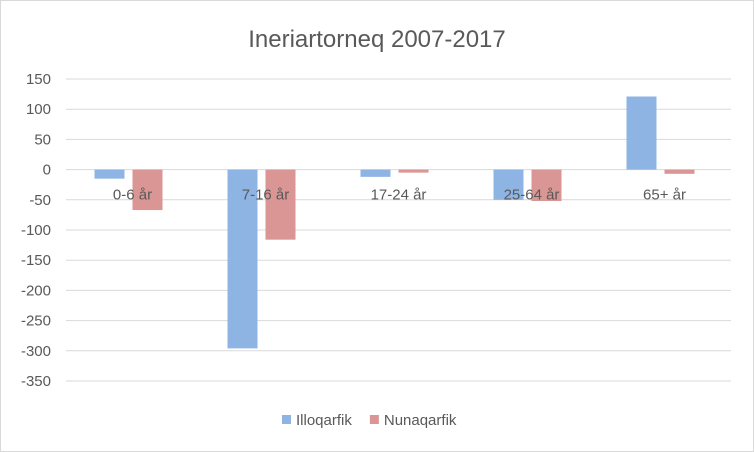  What do you see at coordinates (266, 195) in the screenshot?
I see `x-tick-label: 7-16 år` at bounding box center [266, 195].